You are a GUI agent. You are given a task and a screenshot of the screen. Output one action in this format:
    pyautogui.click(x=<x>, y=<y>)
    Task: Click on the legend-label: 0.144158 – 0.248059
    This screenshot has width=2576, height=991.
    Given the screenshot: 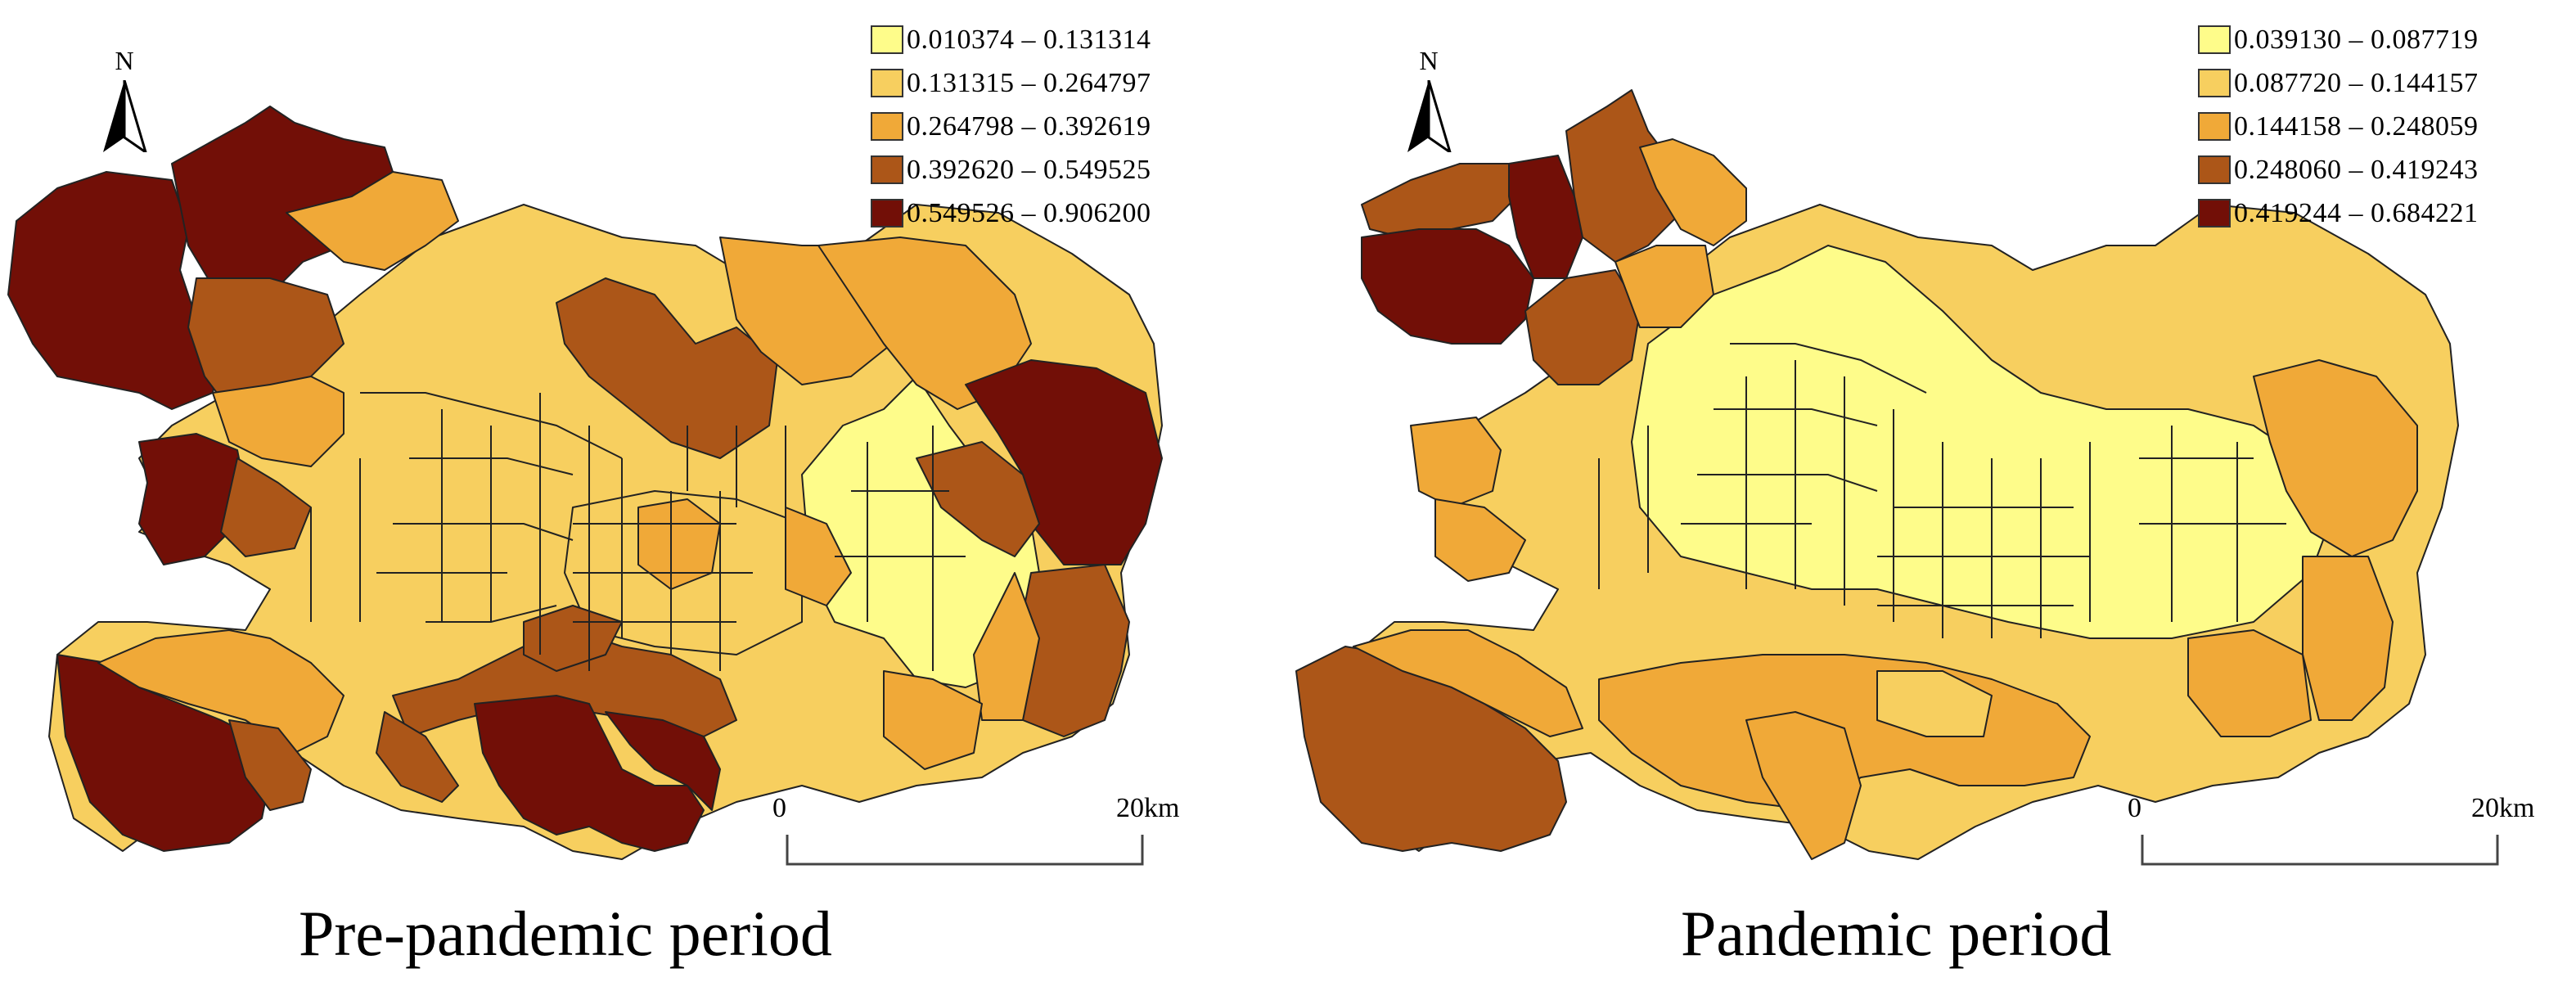 What is the action you would take?
    pyautogui.click(x=2356, y=126)
    